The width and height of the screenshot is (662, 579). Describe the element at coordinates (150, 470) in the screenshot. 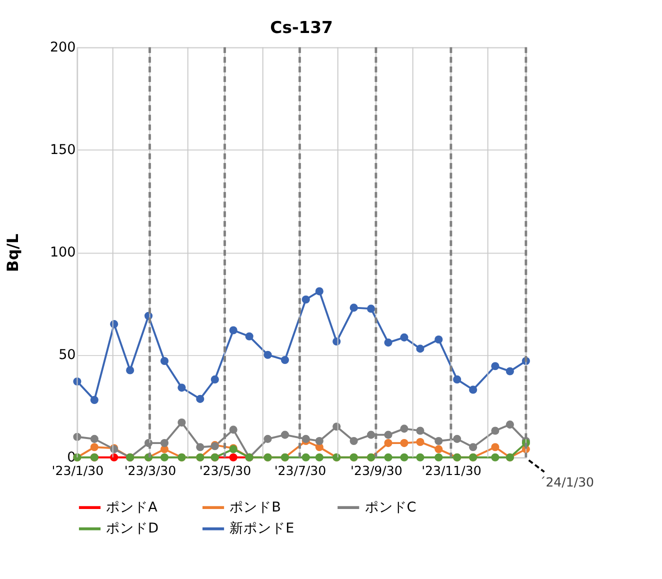

I see `x-tick-label: '23/3/30` at that location.